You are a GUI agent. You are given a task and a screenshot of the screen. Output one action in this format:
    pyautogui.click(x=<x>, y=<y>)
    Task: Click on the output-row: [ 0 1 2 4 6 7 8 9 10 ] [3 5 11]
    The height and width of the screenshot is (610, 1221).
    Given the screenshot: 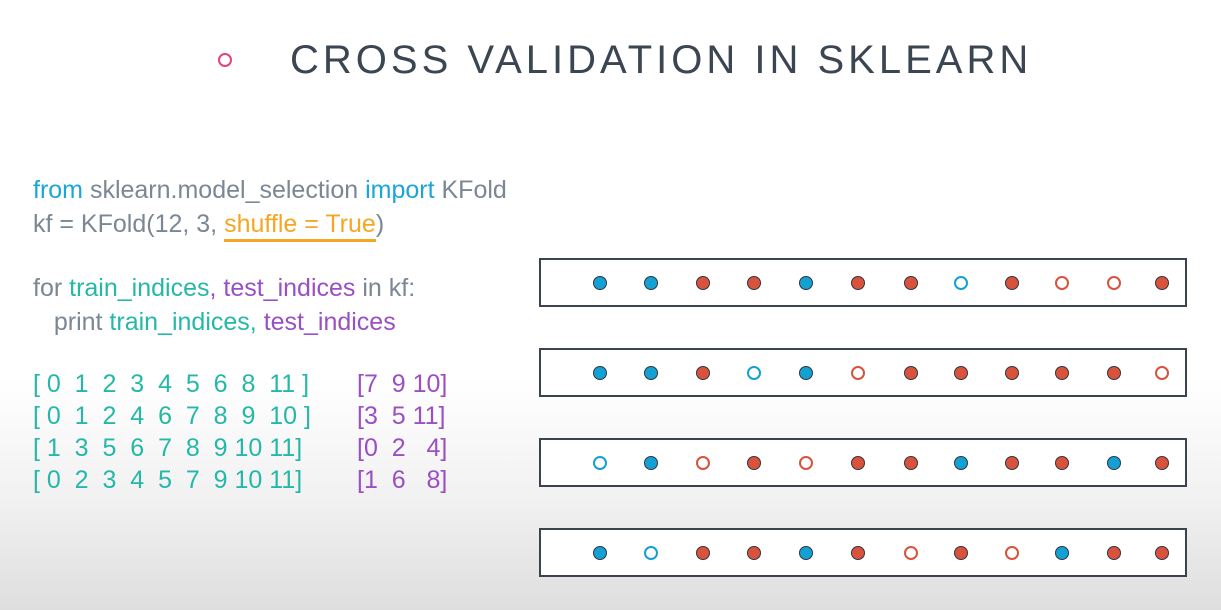 What is the action you would take?
    pyautogui.click(x=253, y=419)
    